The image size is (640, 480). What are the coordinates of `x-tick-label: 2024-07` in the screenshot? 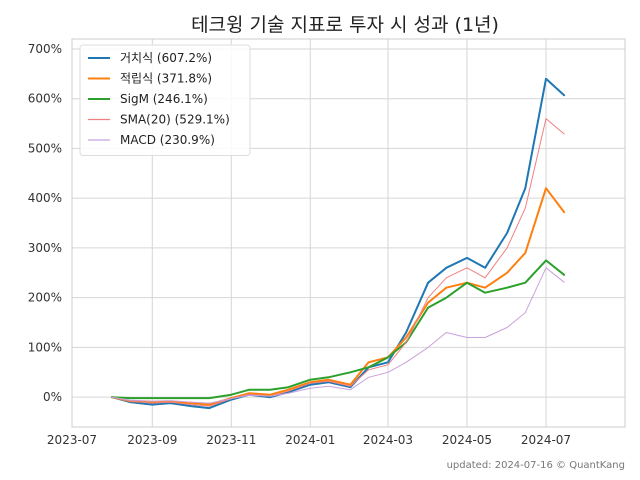 It's located at (546, 440).